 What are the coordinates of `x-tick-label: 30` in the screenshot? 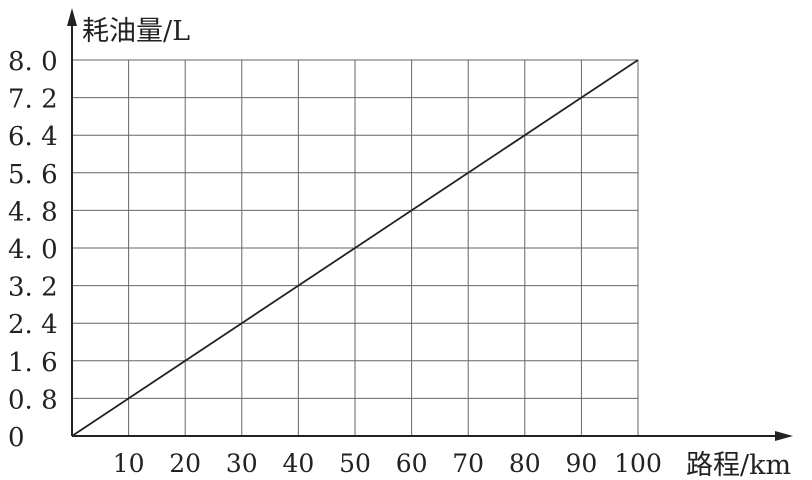 It's located at (242, 463).